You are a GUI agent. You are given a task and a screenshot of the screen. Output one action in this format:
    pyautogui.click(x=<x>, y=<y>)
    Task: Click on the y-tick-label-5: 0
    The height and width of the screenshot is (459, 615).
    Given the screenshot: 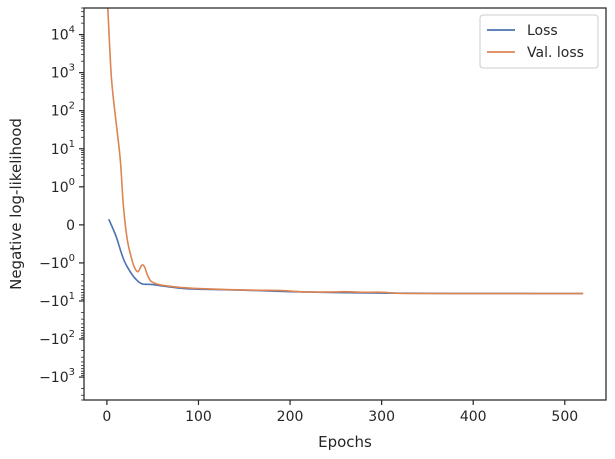 What is the action you would take?
    pyautogui.click(x=70, y=226)
    